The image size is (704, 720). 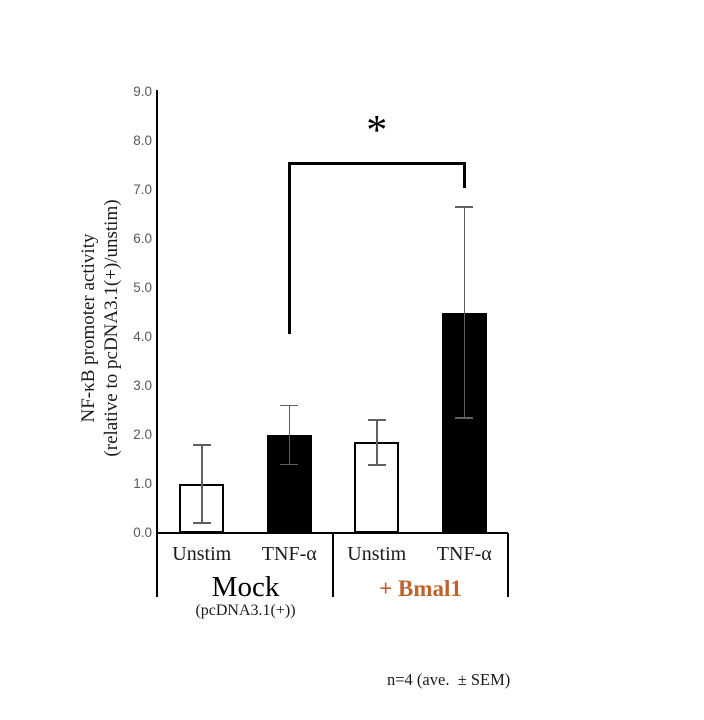 I want to click on y-tick-label: 8.0, so click(x=142, y=140).